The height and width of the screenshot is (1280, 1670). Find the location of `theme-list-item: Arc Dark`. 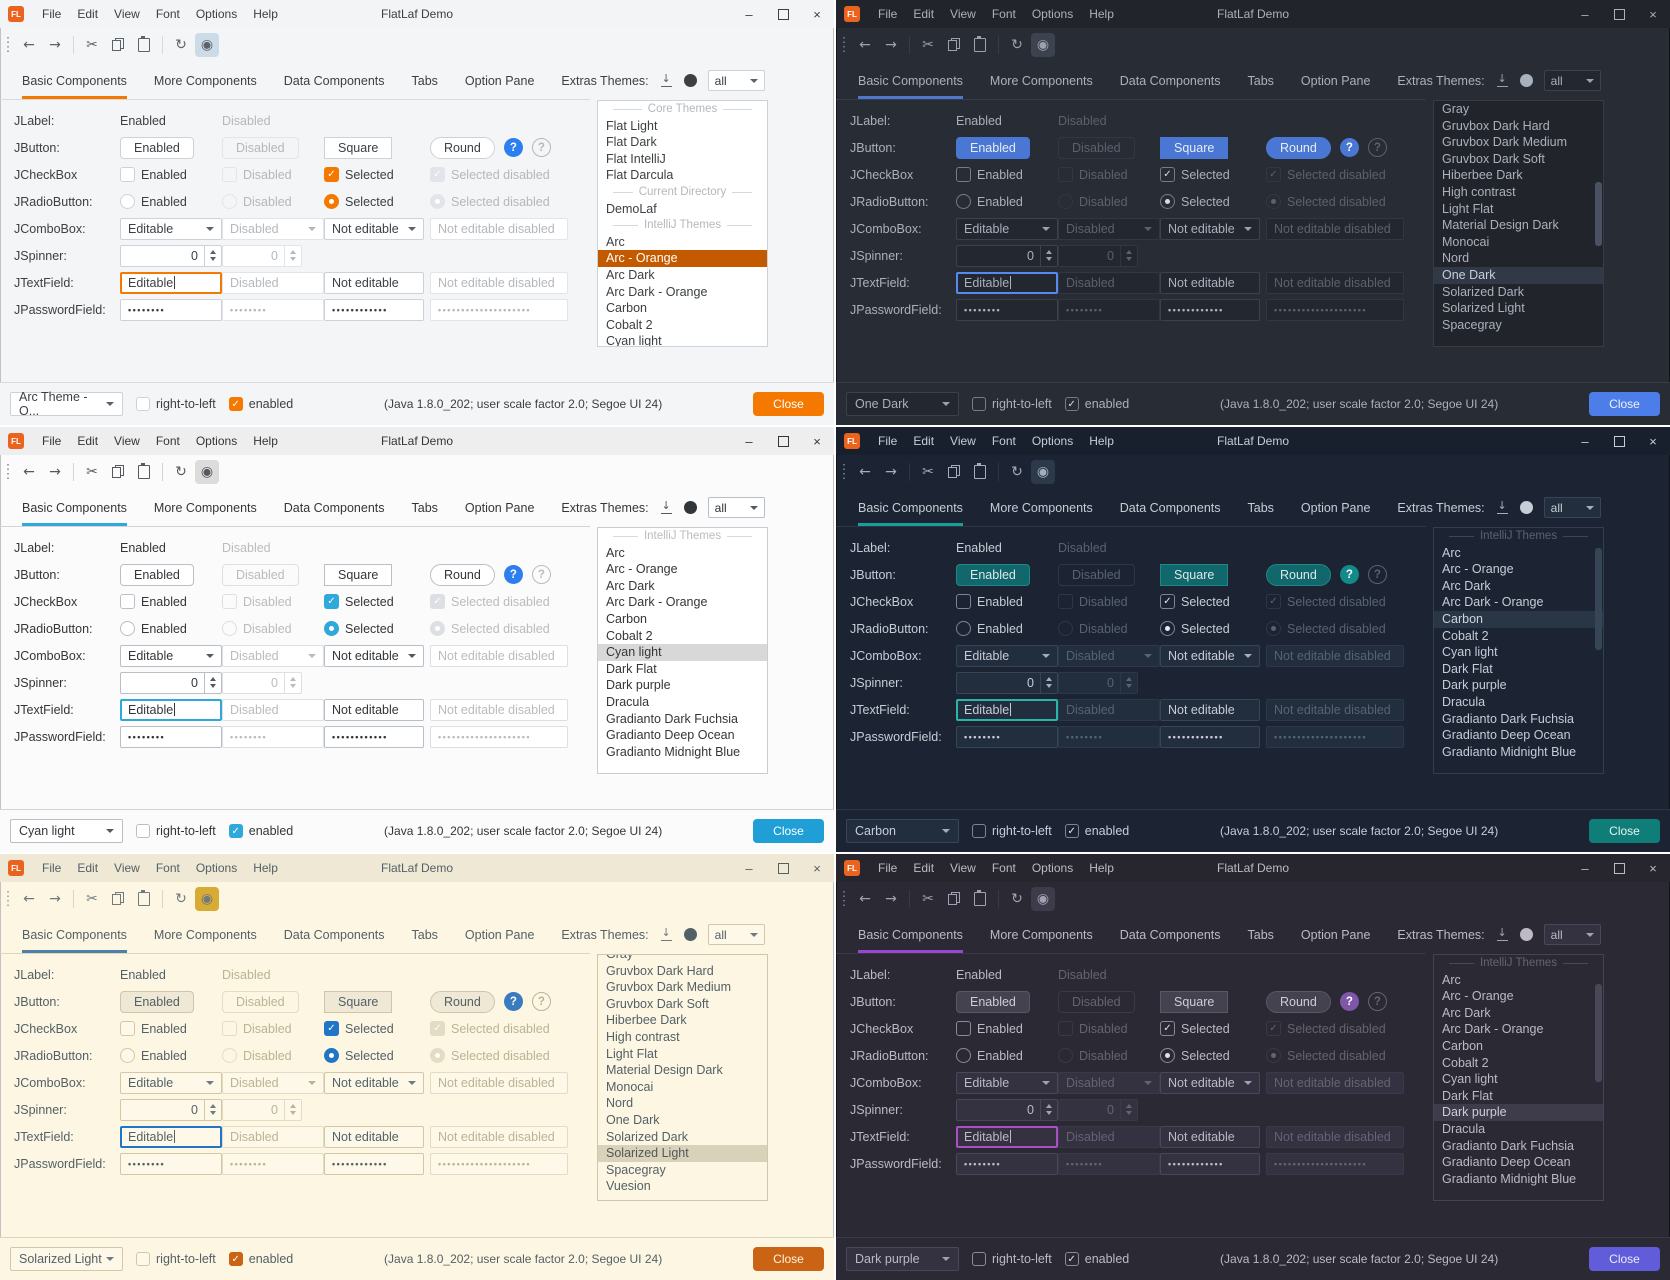

theme-list-item: Arc Dark is located at coordinates (1466, 1012).